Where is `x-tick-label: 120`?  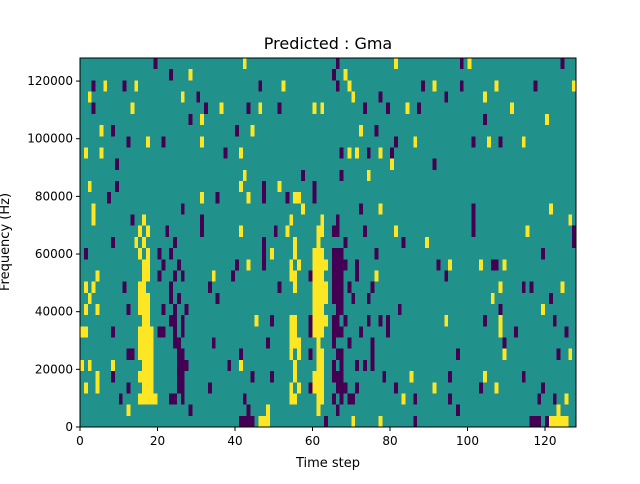 x-tick-label: 120 is located at coordinates (545, 441).